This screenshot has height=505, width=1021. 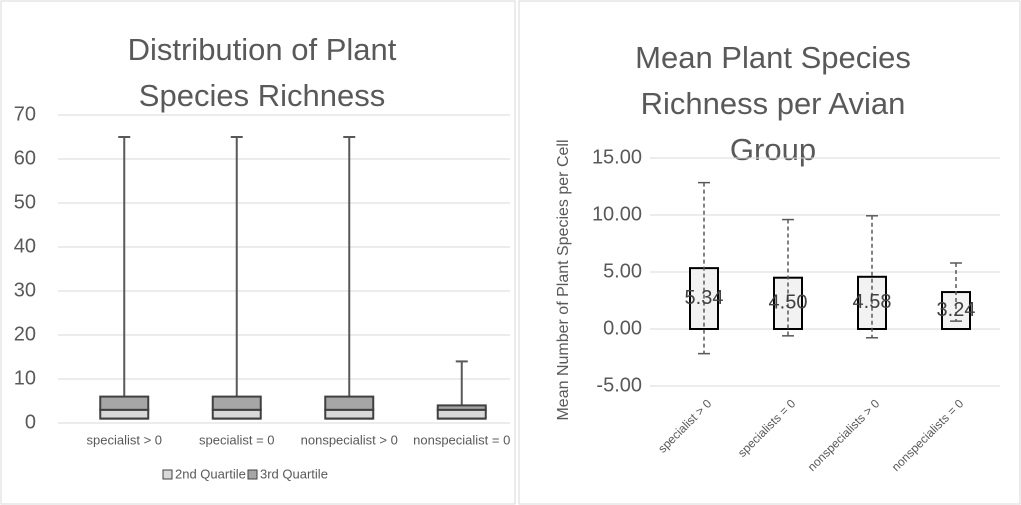 I want to click on x-tick-label: nonspecialist > 0, so click(x=349, y=439).